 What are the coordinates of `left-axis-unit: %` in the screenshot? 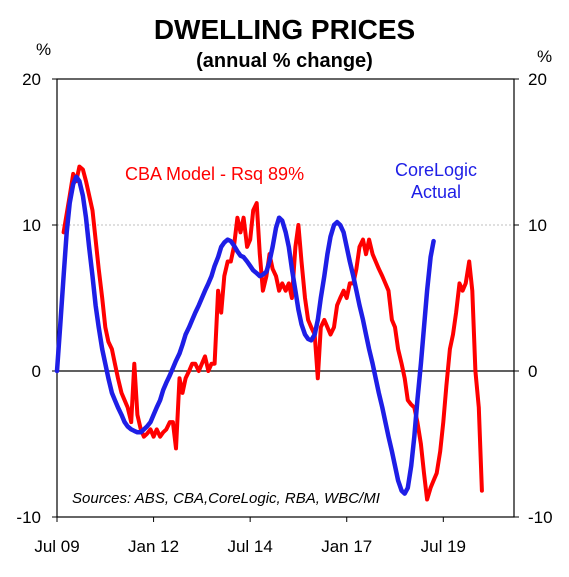 It's located at (43, 49).